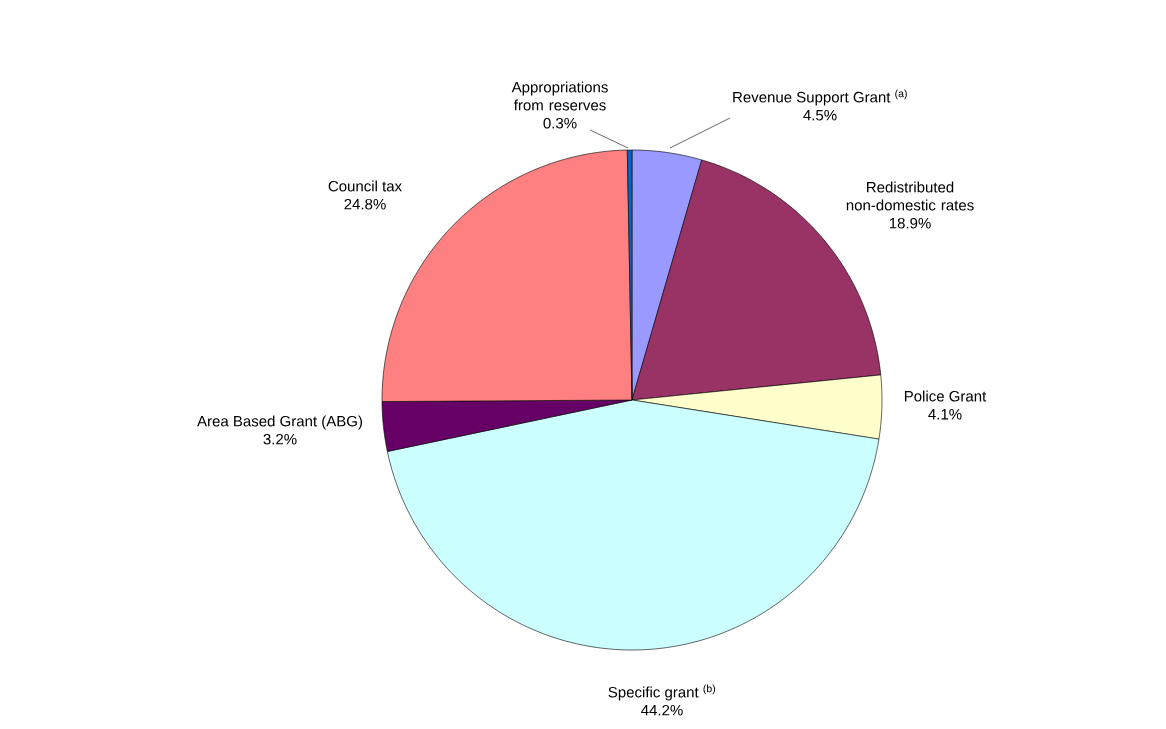 The image size is (1166, 729). What do you see at coordinates (559, 96) in the screenshot?
I see `slice-label: Appropriations from reserves` at bounding box center [559, 96].